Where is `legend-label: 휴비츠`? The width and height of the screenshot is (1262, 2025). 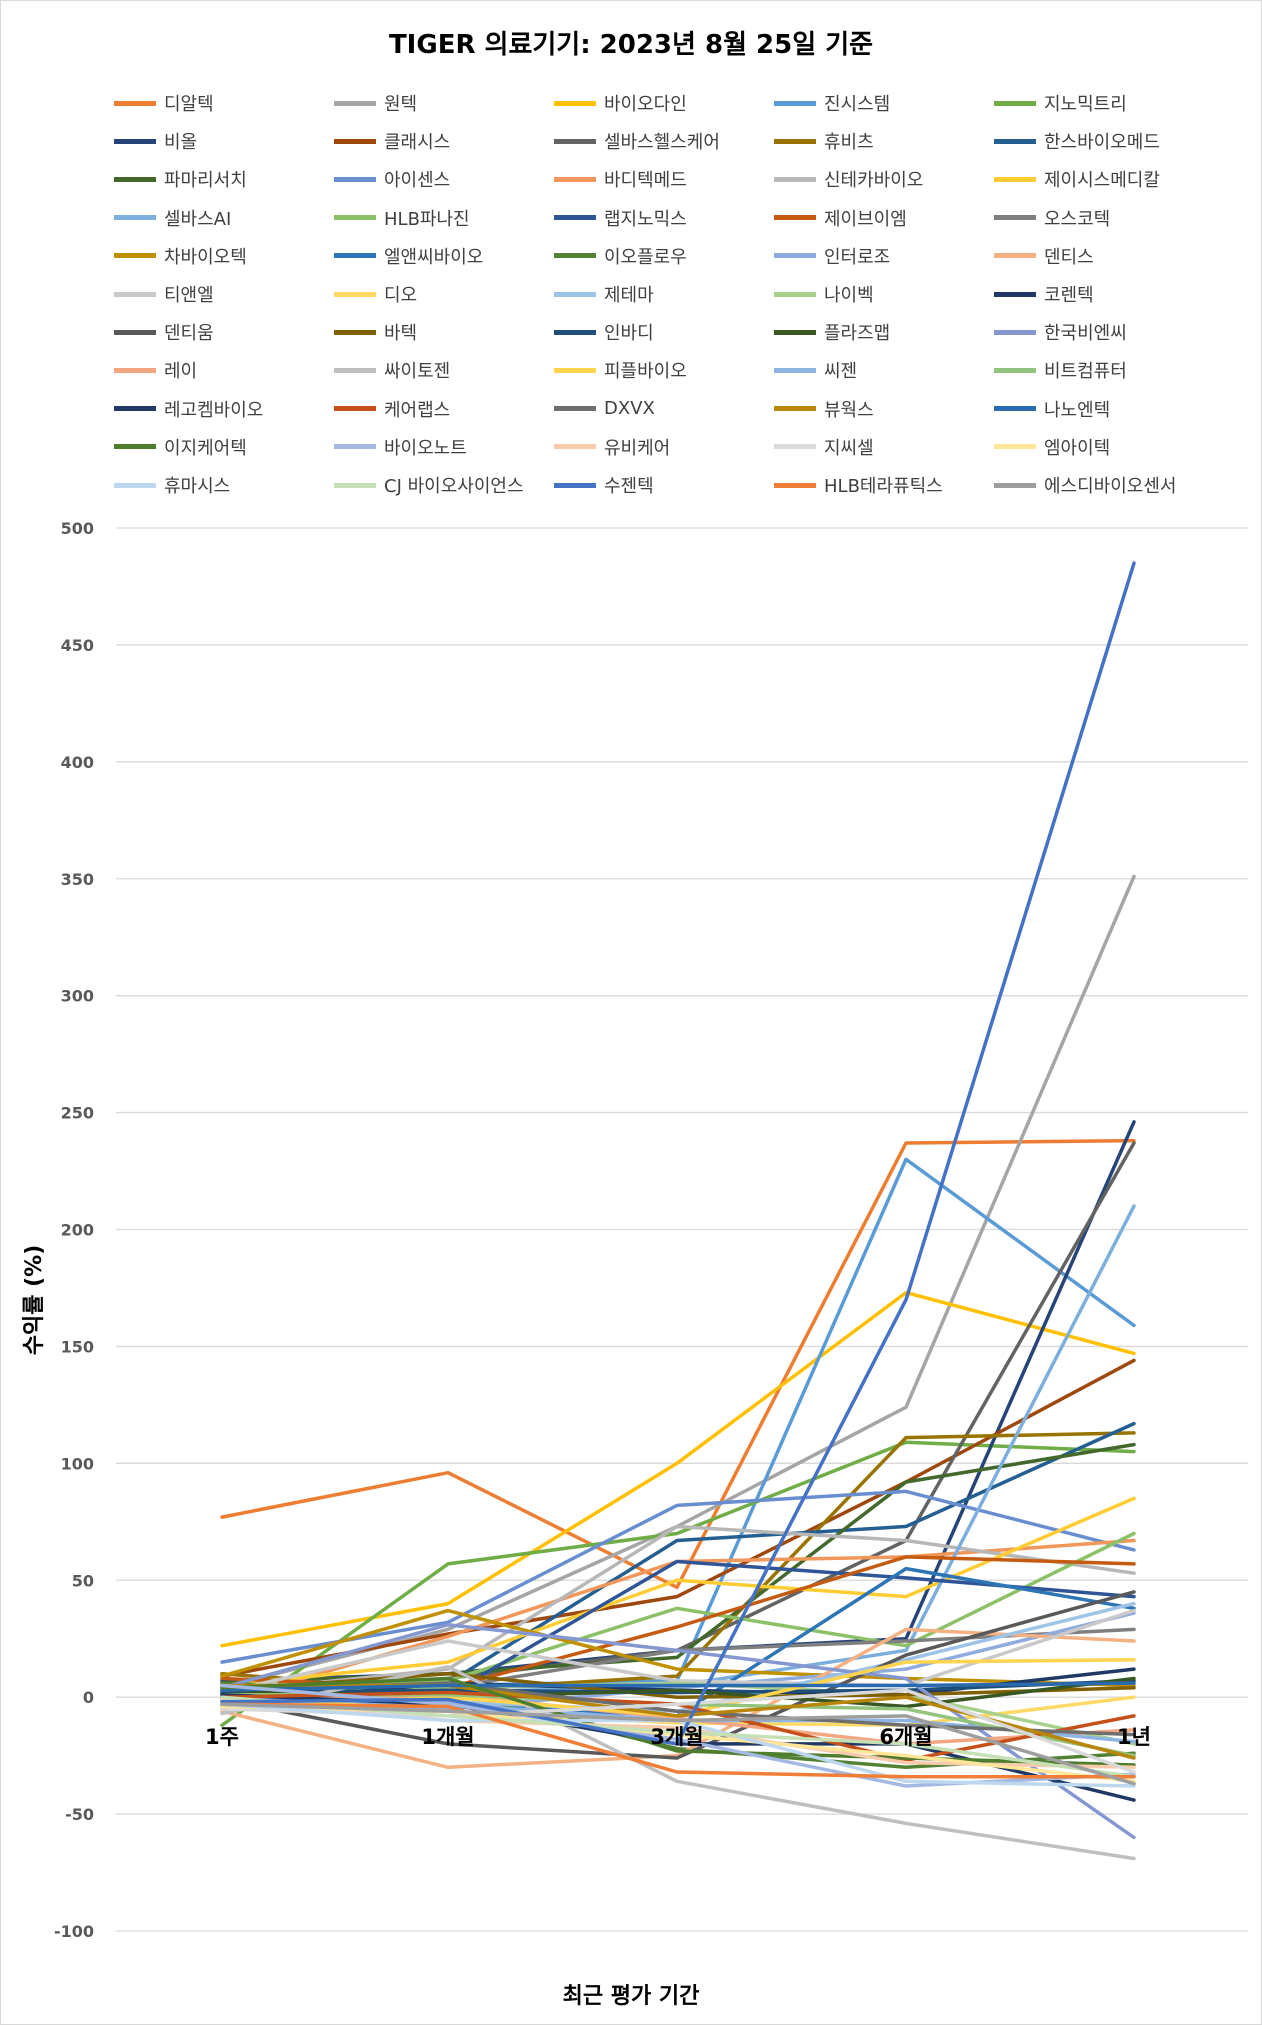
legend-label: 휴비츠 is located at coordinates (849, 143).